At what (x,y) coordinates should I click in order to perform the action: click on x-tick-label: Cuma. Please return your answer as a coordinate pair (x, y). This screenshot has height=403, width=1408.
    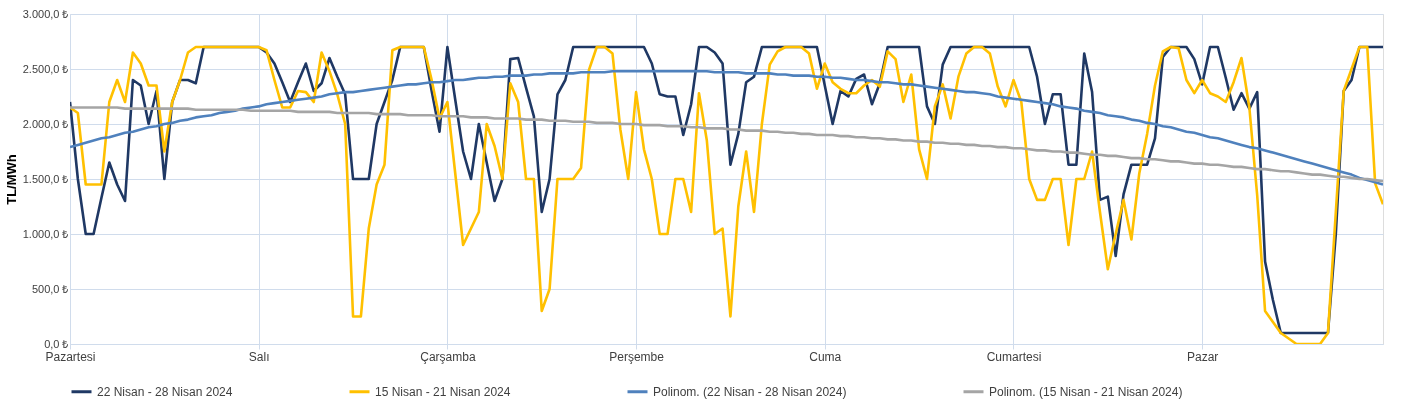
    Looking at the image, I should click on (825, 356).